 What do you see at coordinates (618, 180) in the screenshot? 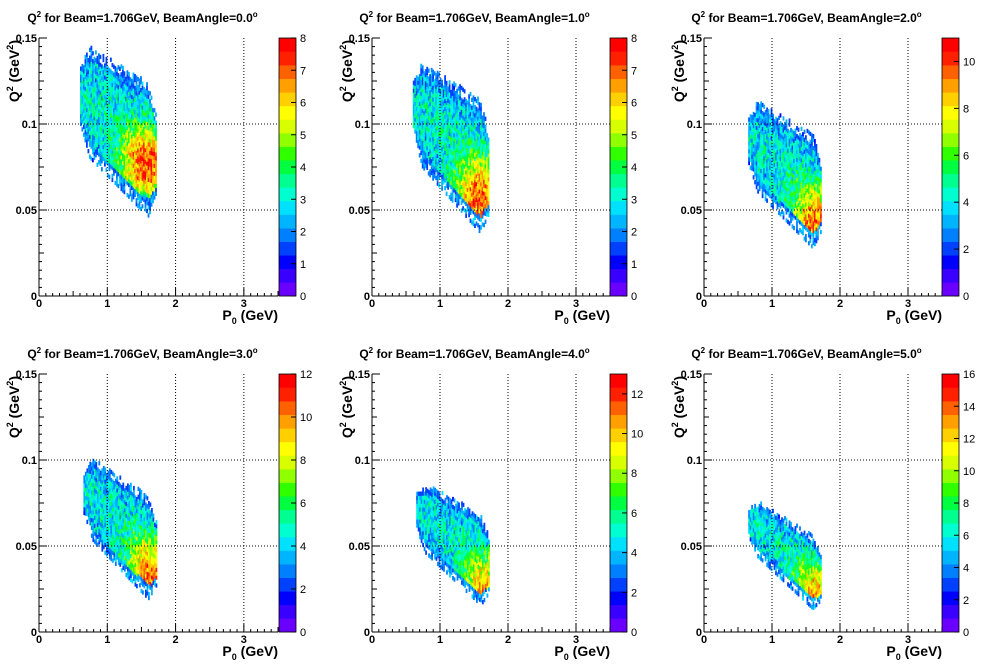
I see `color-bar-segment` at bounding box center [618, 180].